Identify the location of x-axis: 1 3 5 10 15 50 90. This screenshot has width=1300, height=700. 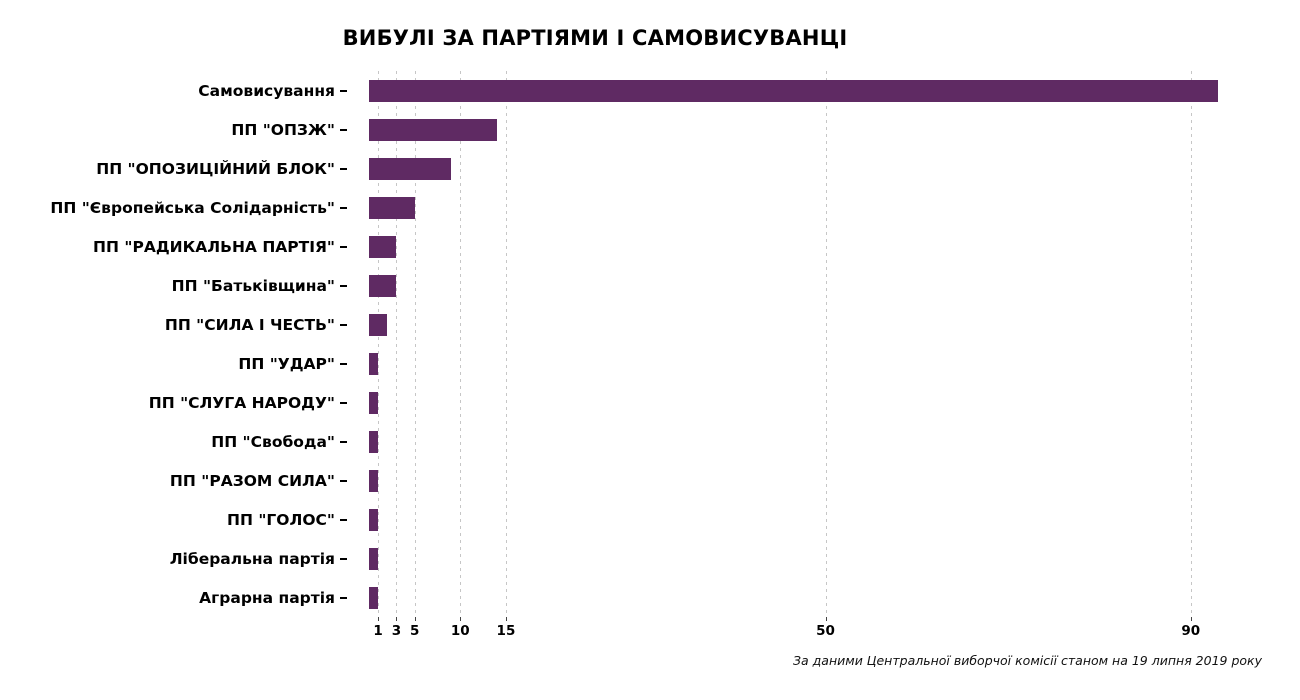
(650, 630).